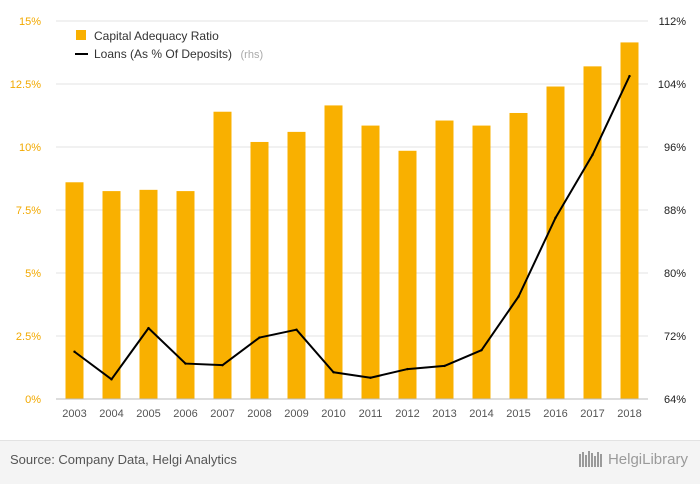 The height and width of the screenshot is (484, 700). I want to click on bar-capital-adequacy-2009, so click(296, 265).